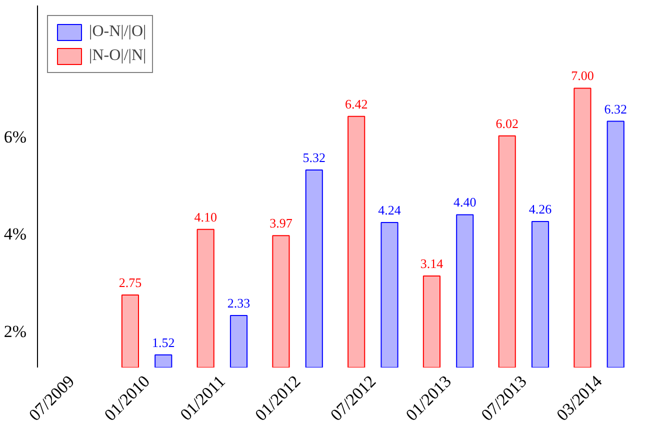 This screenshot has height=436, width=662. I want to click on data-label: 3.97, so click(281, 223).